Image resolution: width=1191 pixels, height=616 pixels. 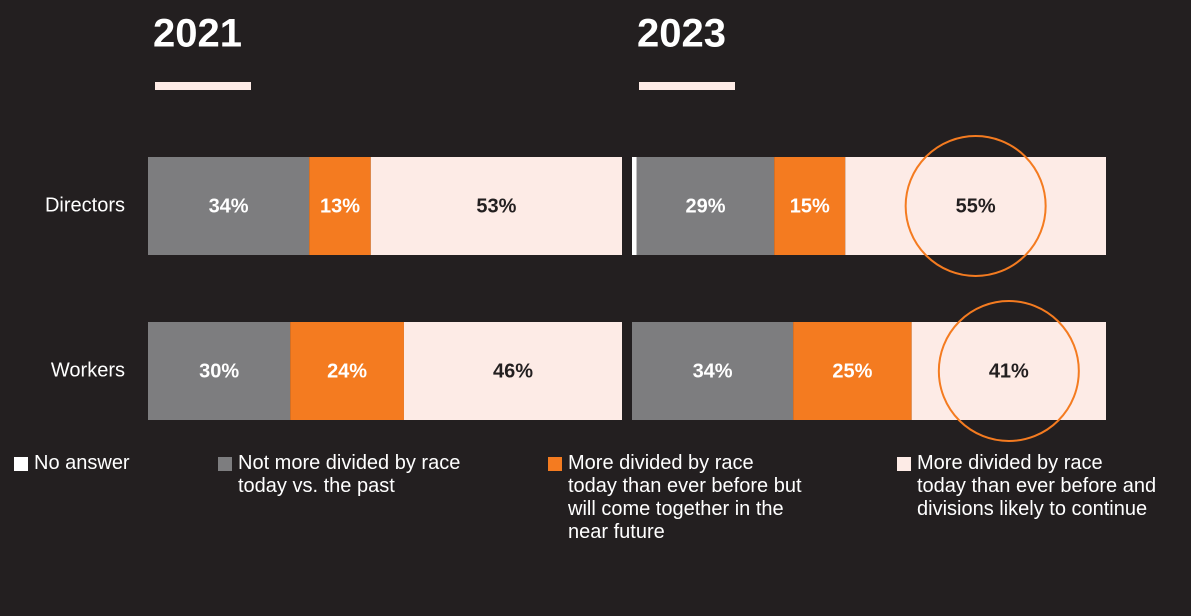 I want to click on value-label: 13%, so click(x=340, y=206).